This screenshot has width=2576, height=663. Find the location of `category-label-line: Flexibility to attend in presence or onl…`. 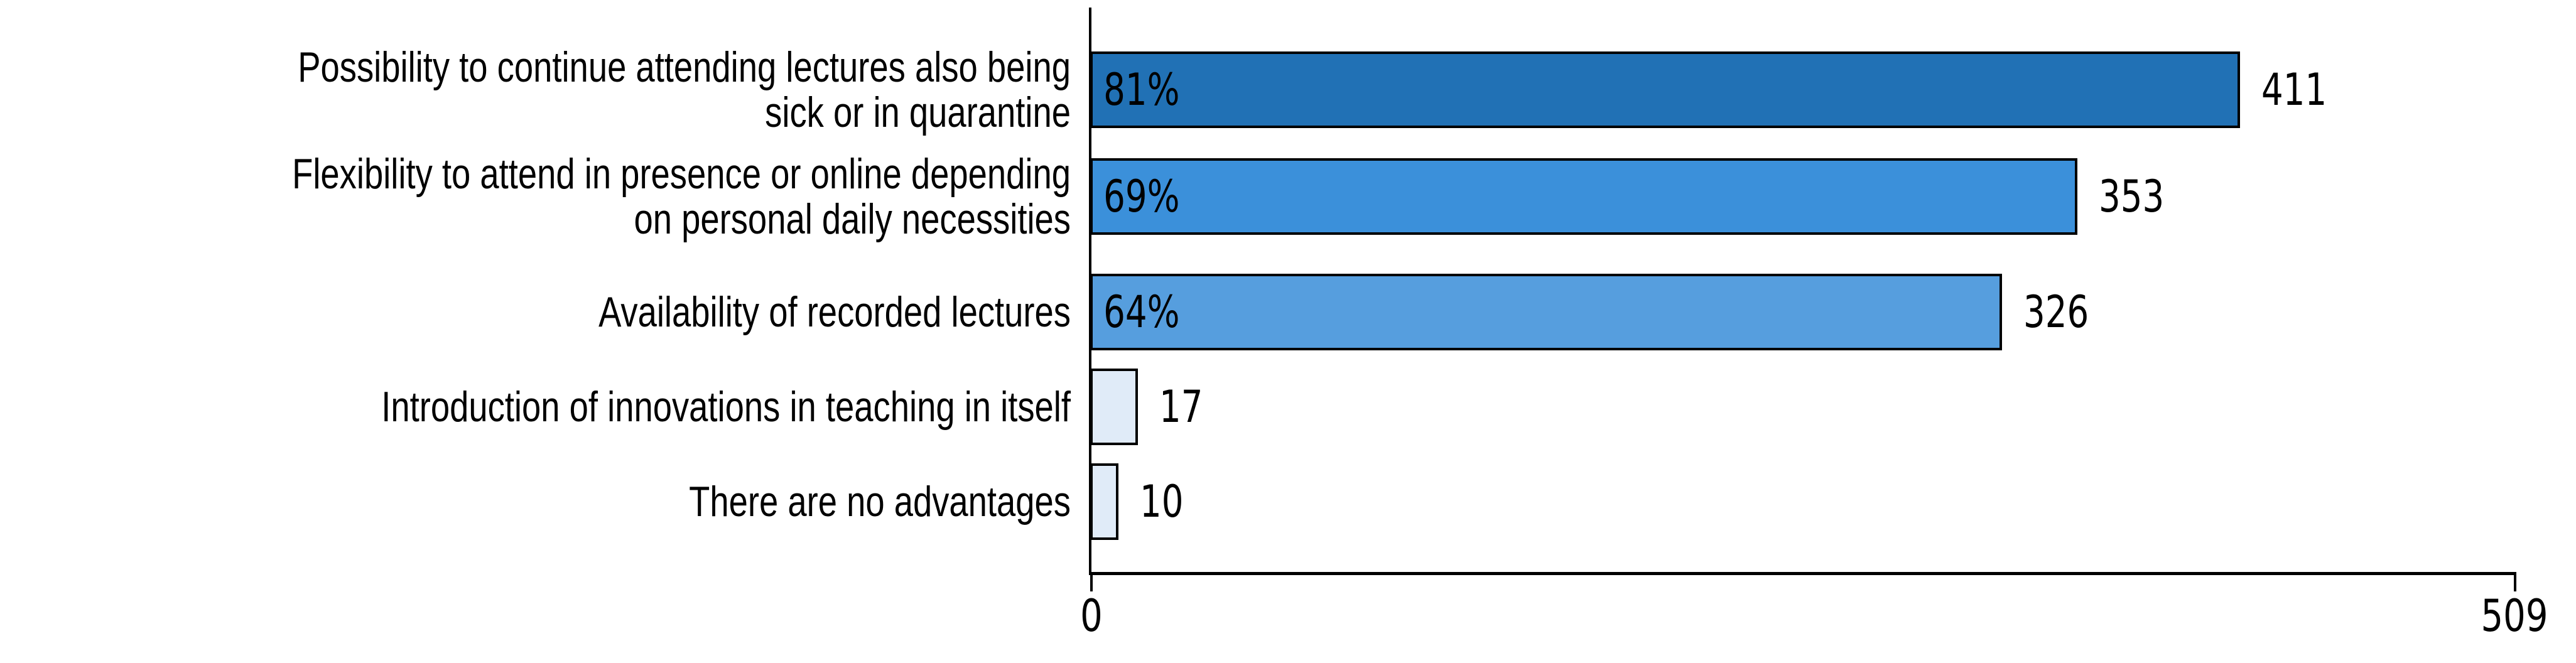

category-label-line: Flexibility to attend in presence or onl… is located at coordinates (681, 174).